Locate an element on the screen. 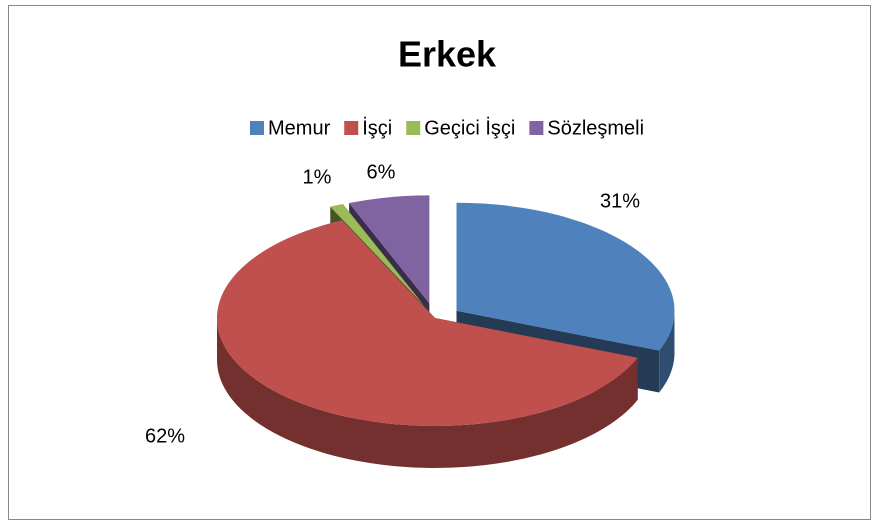 Image resolution: width=878 pixels, height=529 pixels. data-label: 6% is located at coordinates (381, 172).